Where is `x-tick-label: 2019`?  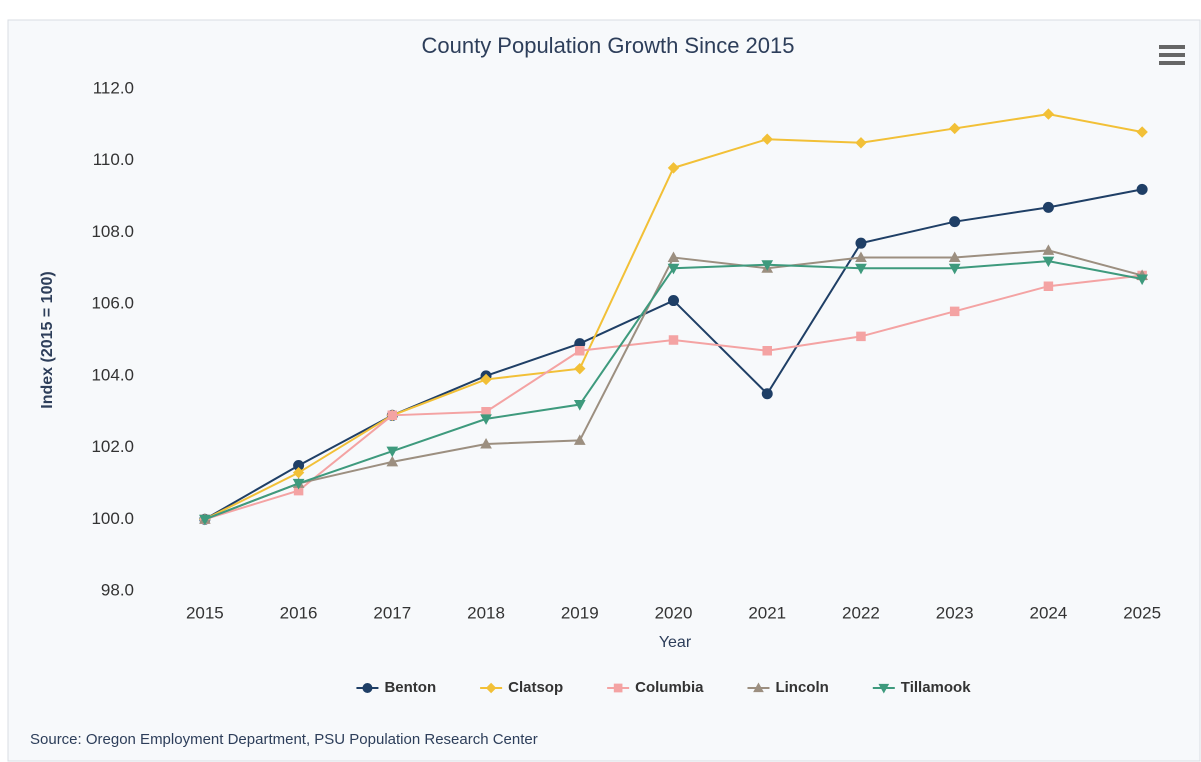 x-tick-label: 2019 is located at coordinates (580, 612).